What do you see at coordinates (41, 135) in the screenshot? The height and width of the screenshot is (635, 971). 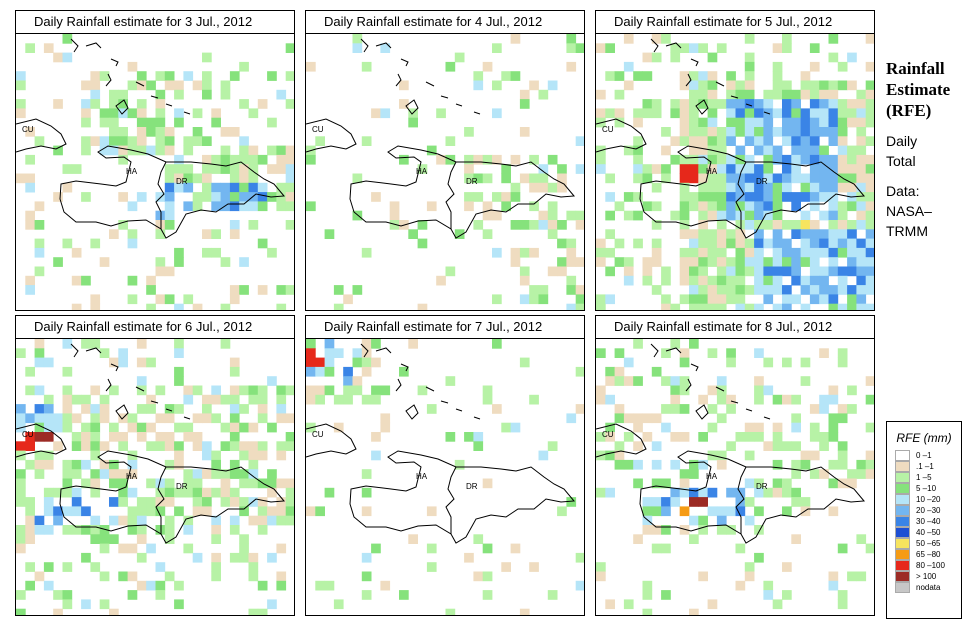 I see `cuba-coastline` at bounding box center [41, 135].